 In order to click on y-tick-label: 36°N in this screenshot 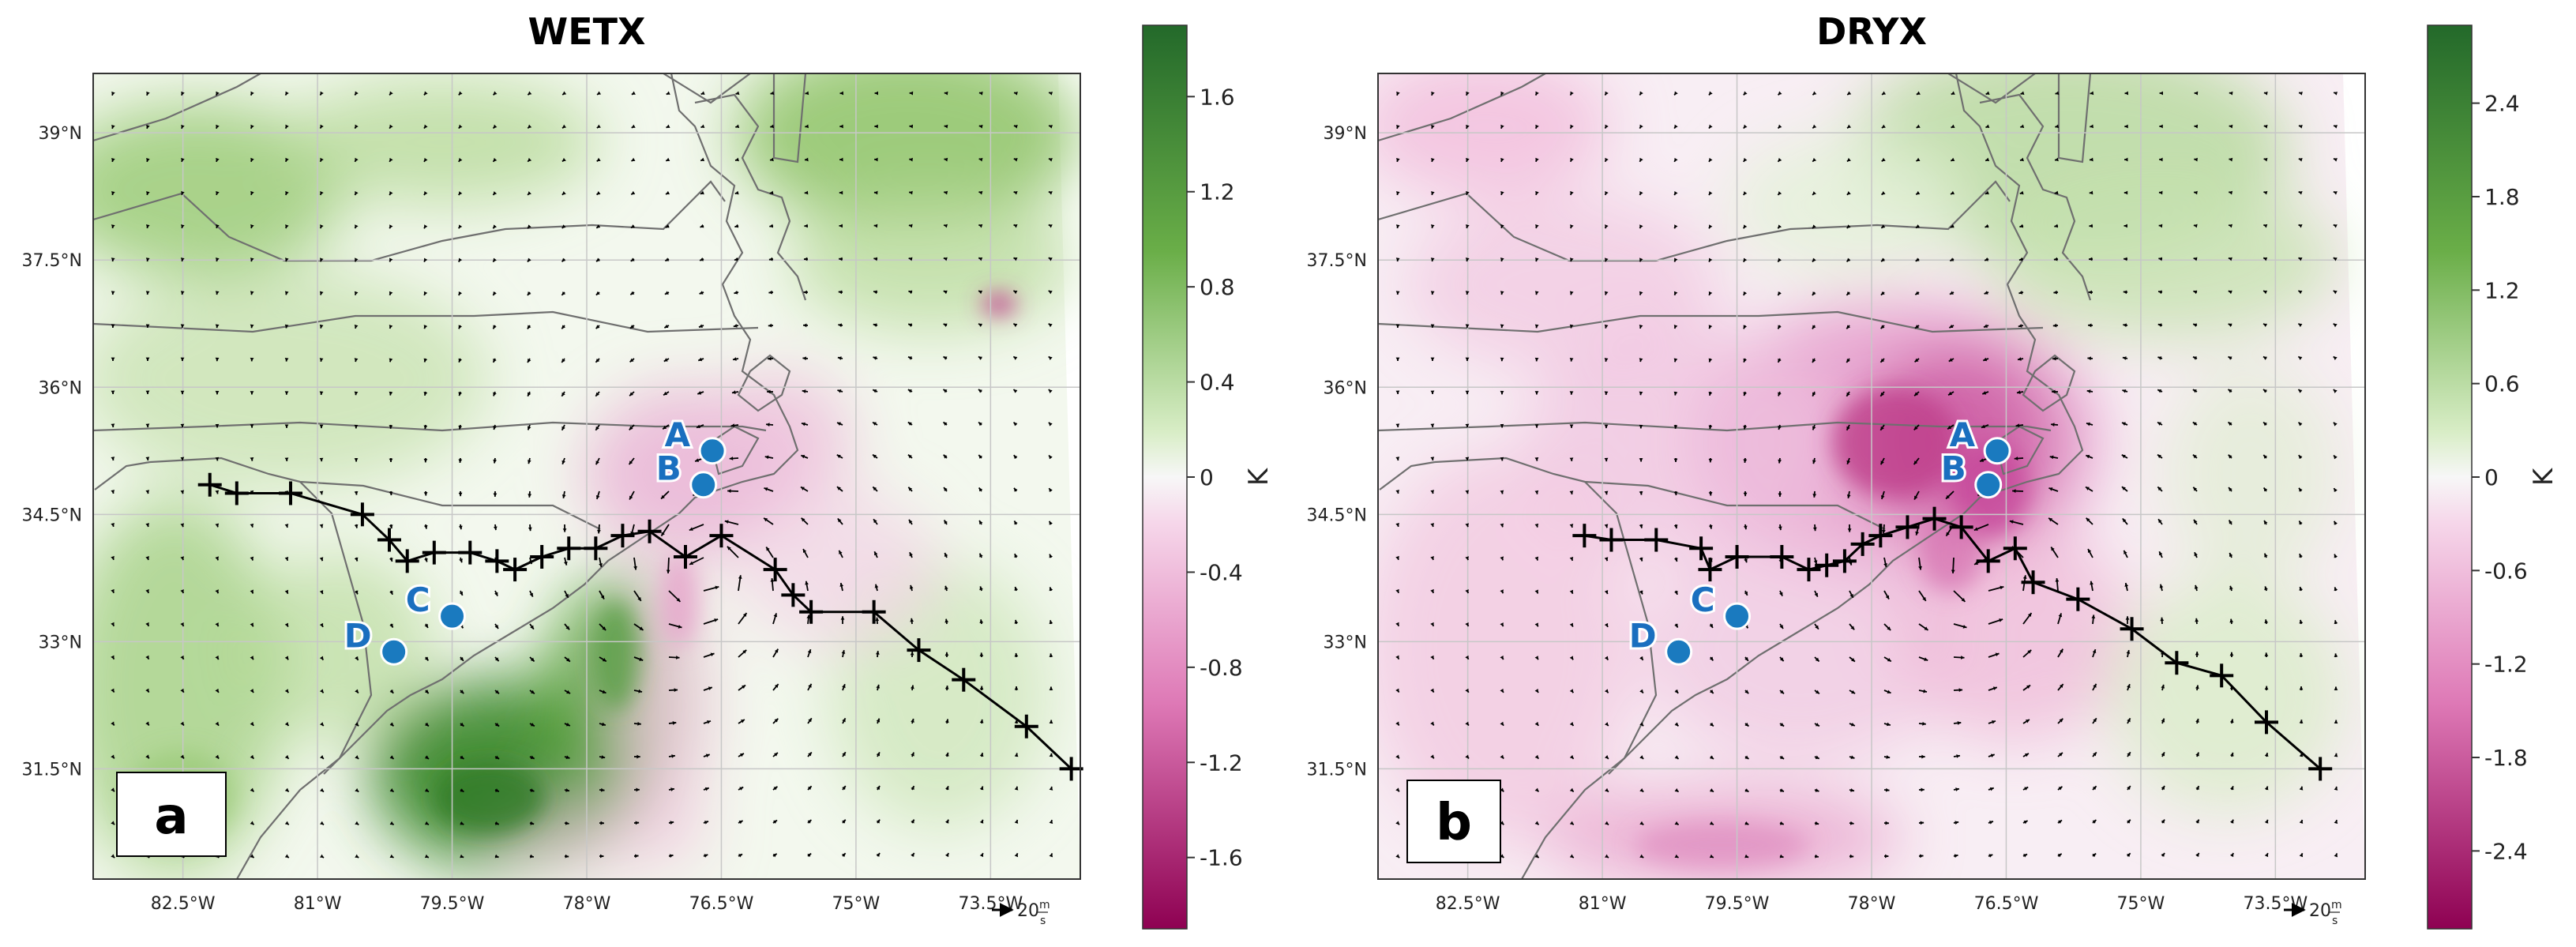, I will do `click(1345, 388)`.